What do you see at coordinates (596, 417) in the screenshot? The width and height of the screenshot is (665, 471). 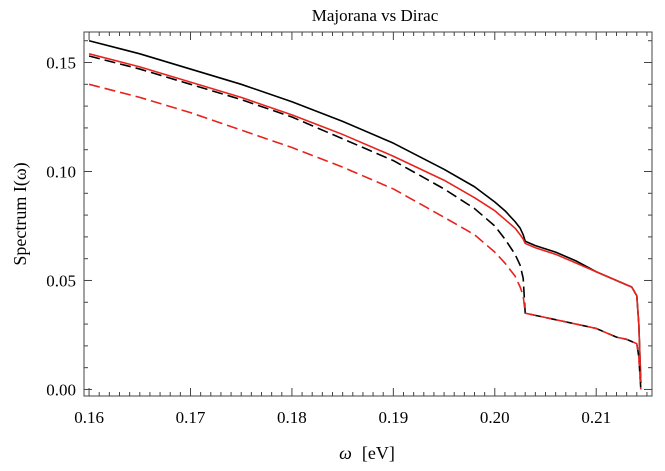 I see `x-tick-label: 0.21` at bounding box center [596, 417].